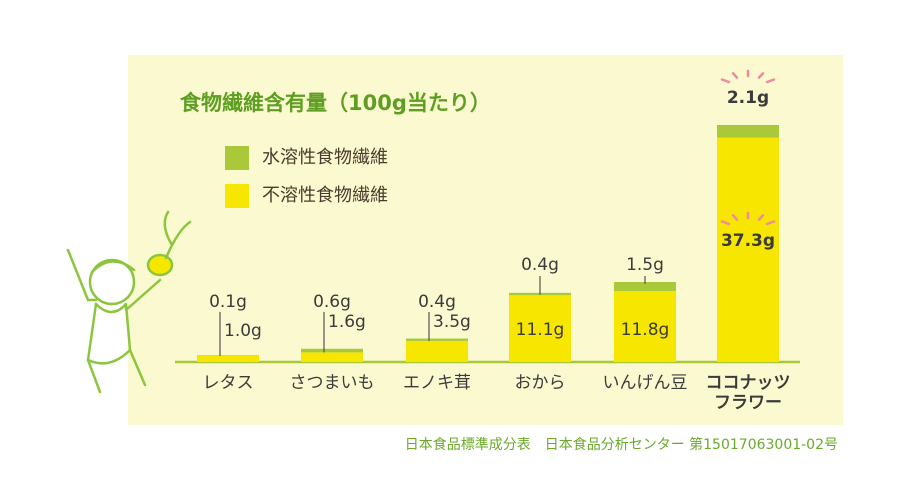  Describe the element at coordinates (437, 383) in the screenshot. I see `x-tick-label: エノキ茸` at that location.